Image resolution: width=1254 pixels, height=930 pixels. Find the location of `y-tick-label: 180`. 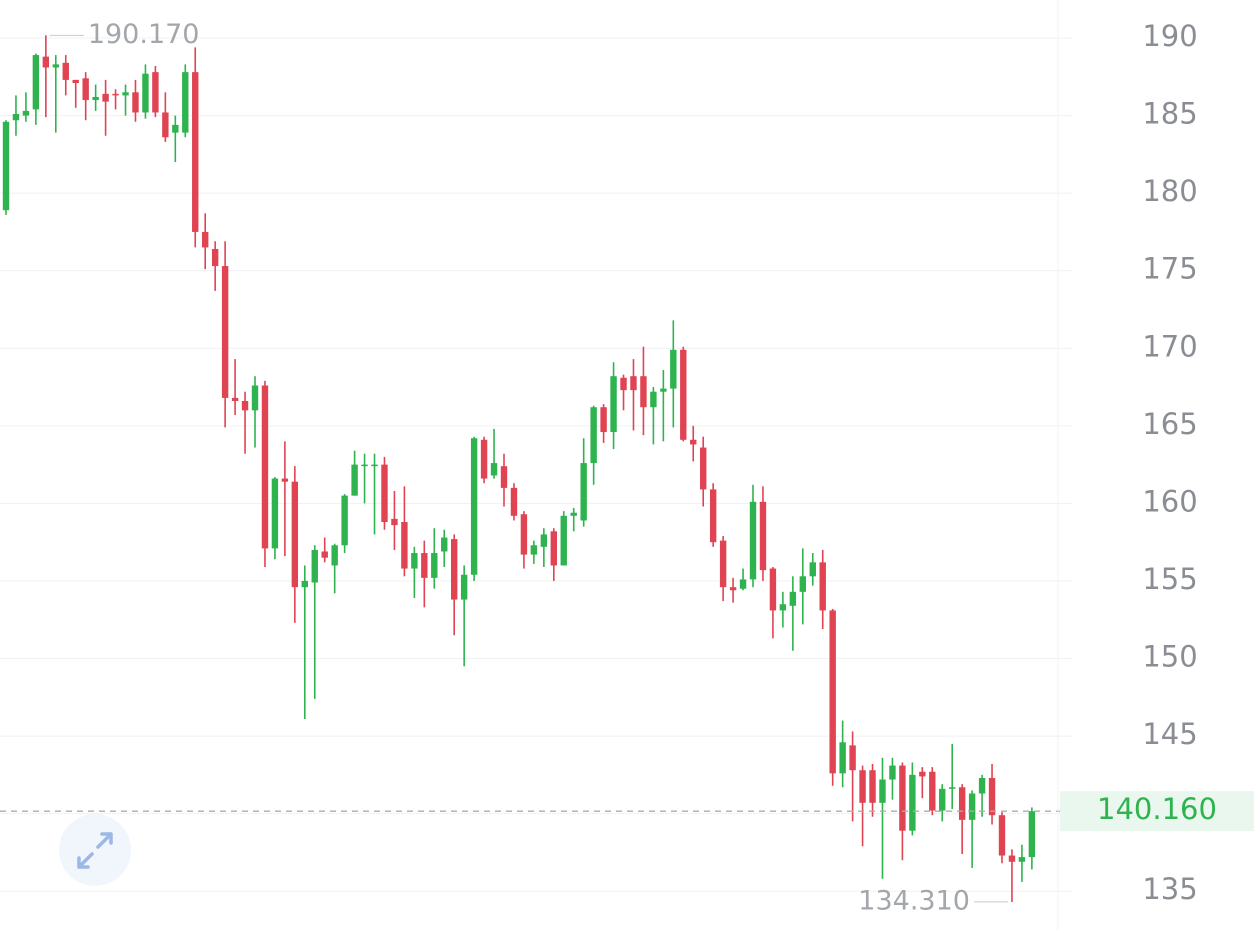

y-tick-label: 180 is located at coordinates (1169, 191).